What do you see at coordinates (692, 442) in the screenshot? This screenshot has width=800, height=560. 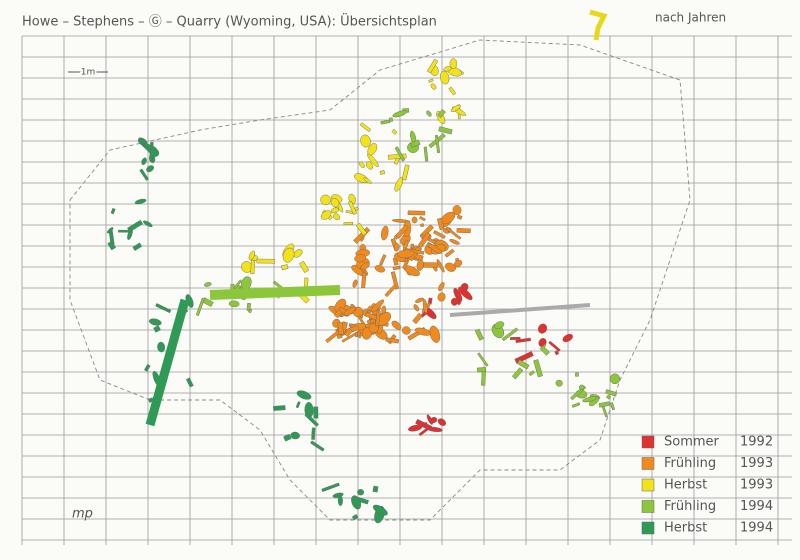 I see `legend-season: Sommer` at bounding box center [692, 442].